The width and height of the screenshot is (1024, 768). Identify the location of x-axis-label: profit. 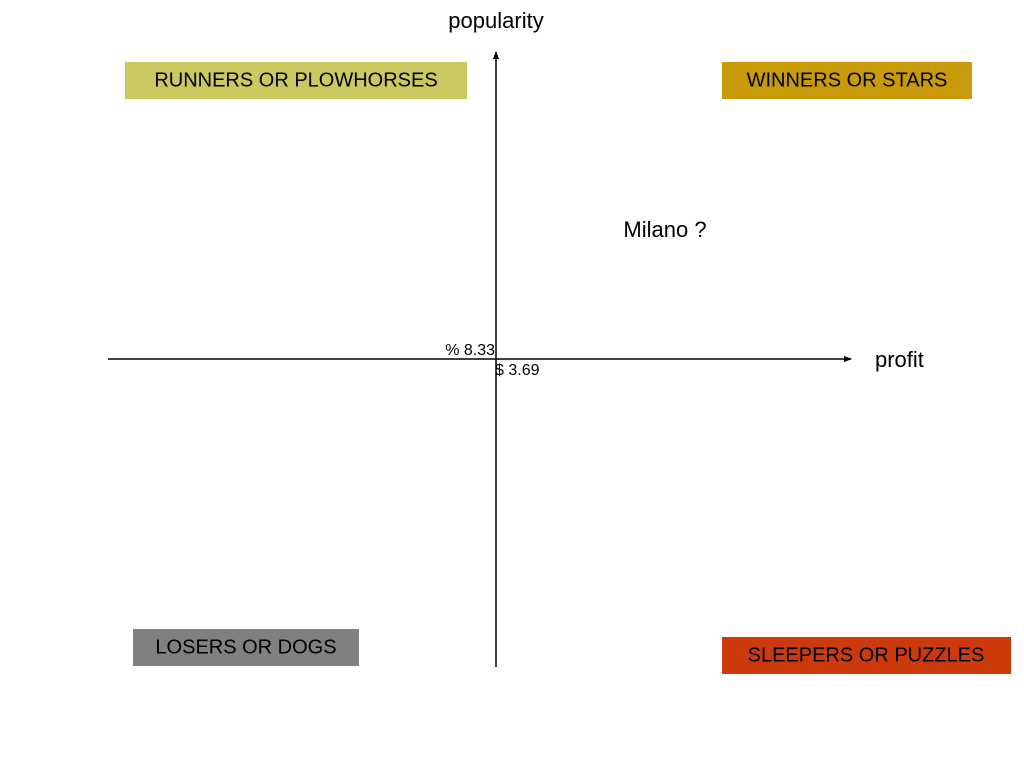
(899, 359).